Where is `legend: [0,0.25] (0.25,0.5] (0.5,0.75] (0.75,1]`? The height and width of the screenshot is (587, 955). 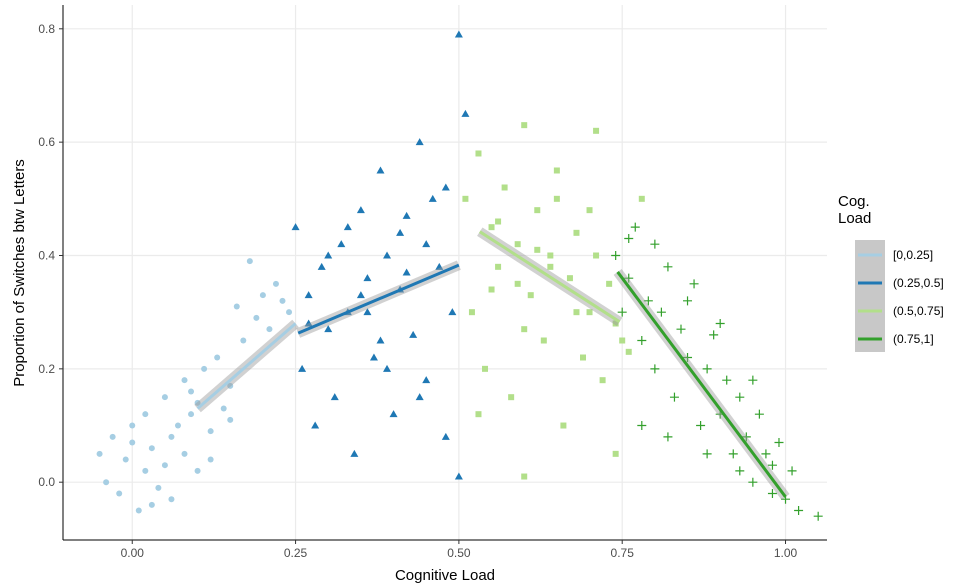 legend: [0,0.25] (0.25,0.5] (0.5,0.75] (0.75,1] is located at coordinates (899, 296).